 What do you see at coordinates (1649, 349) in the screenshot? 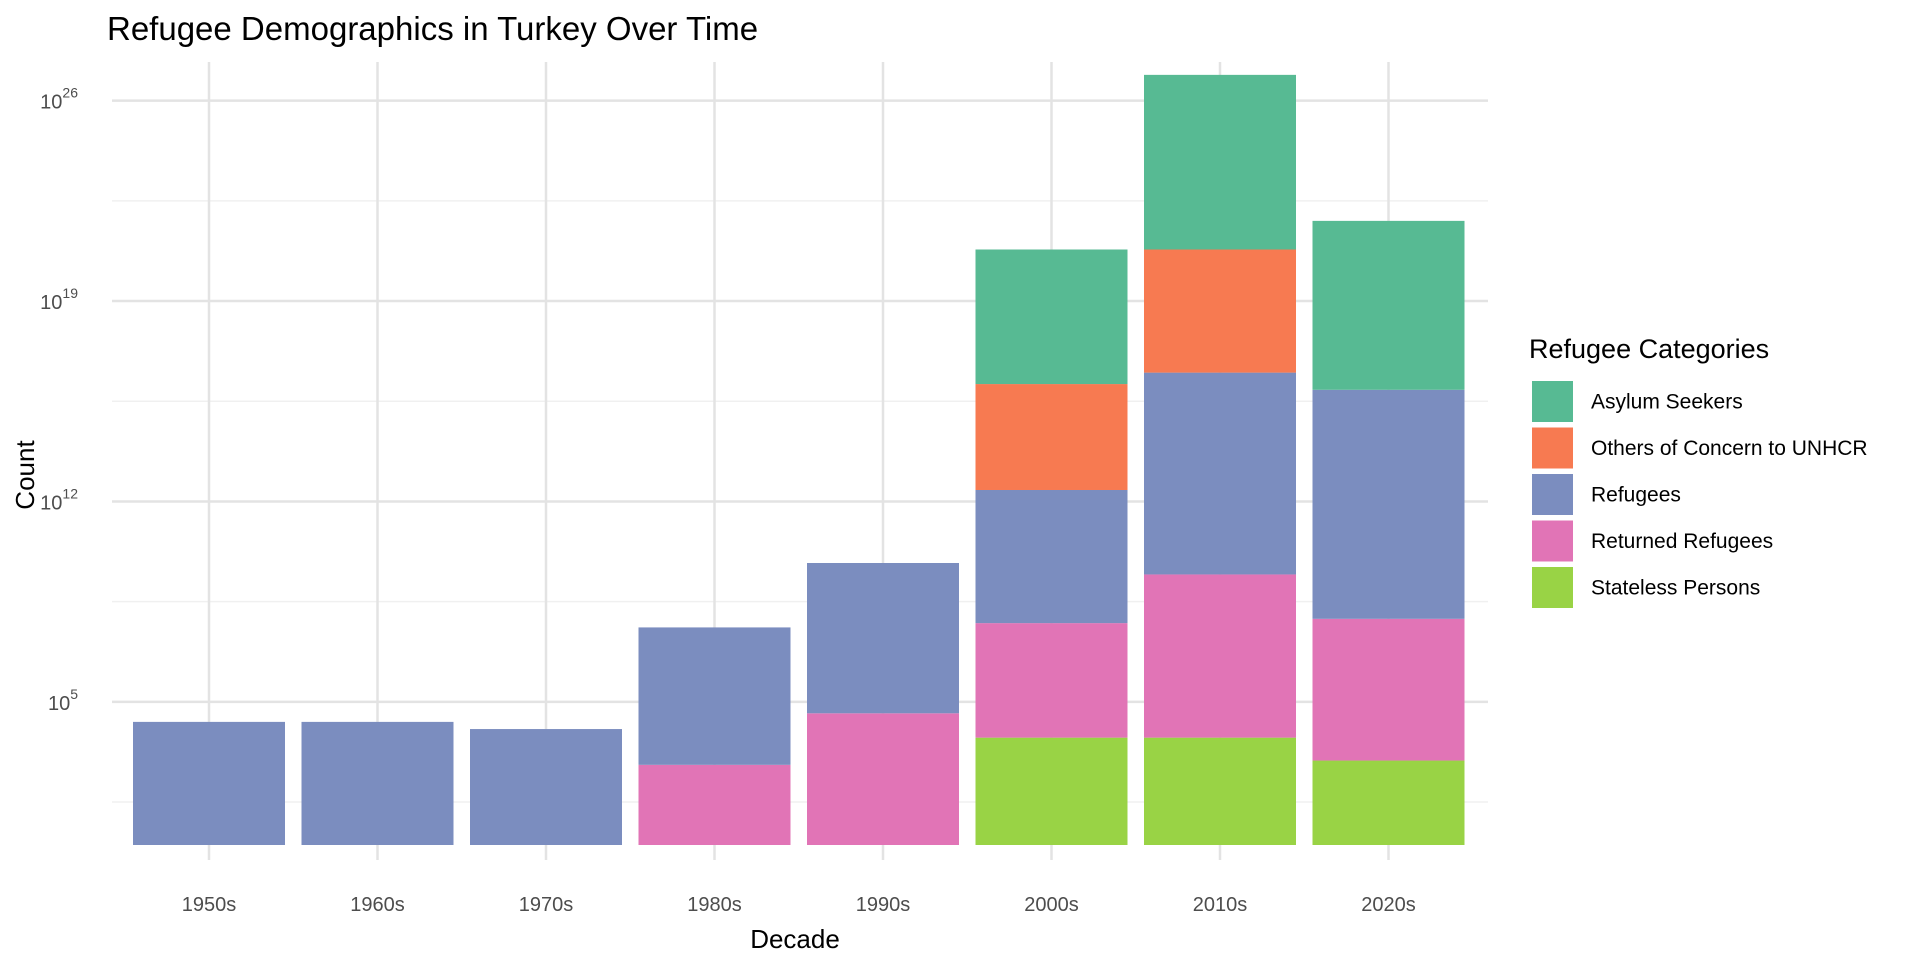
I see `legend-title: Refugee Categories` at bounding box center [1649, 349].